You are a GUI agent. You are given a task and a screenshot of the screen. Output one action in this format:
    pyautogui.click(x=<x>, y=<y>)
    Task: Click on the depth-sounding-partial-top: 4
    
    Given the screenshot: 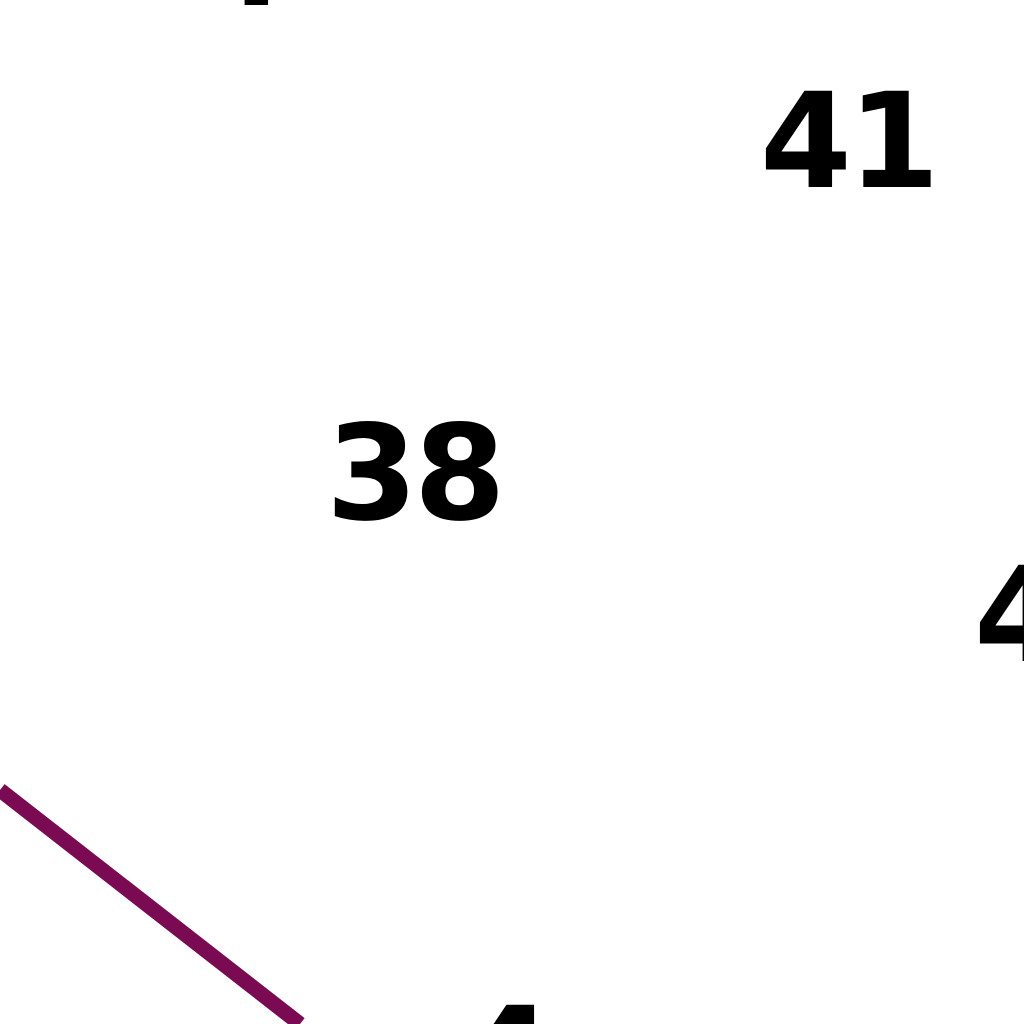 What is the action you would take?
    pyautogui.click(x=242, y=13)
    